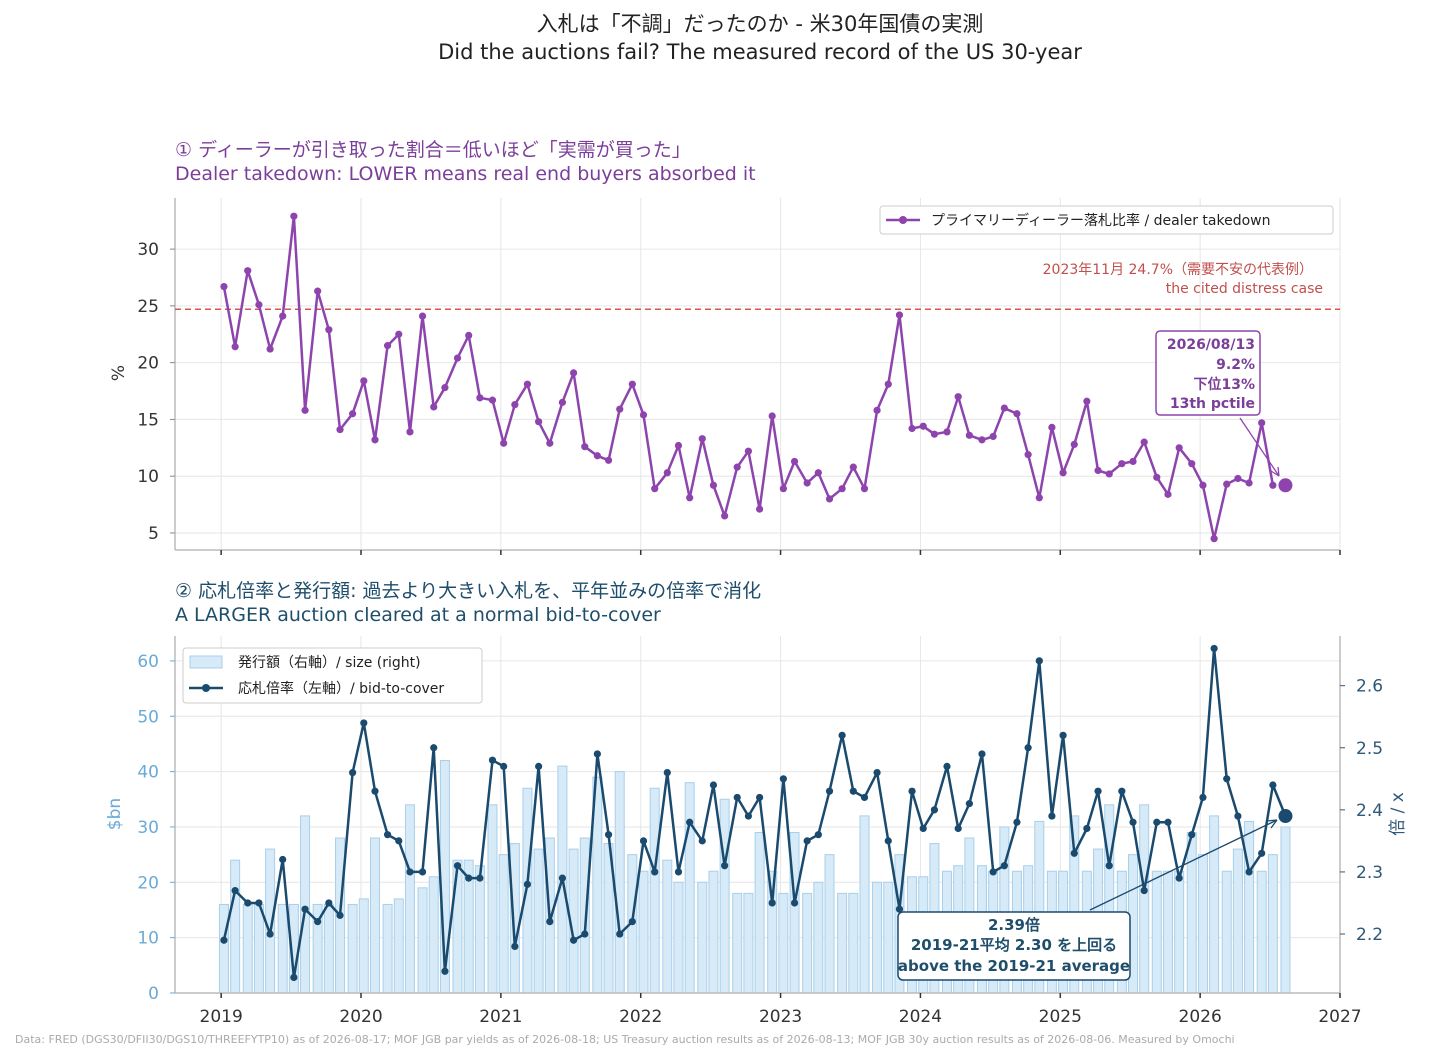  What do you see at coordinates (1224, 384) in the screenshot?
I see `dealer-annotation-line-3: 下位13%` at bounding box center [1224, 384].